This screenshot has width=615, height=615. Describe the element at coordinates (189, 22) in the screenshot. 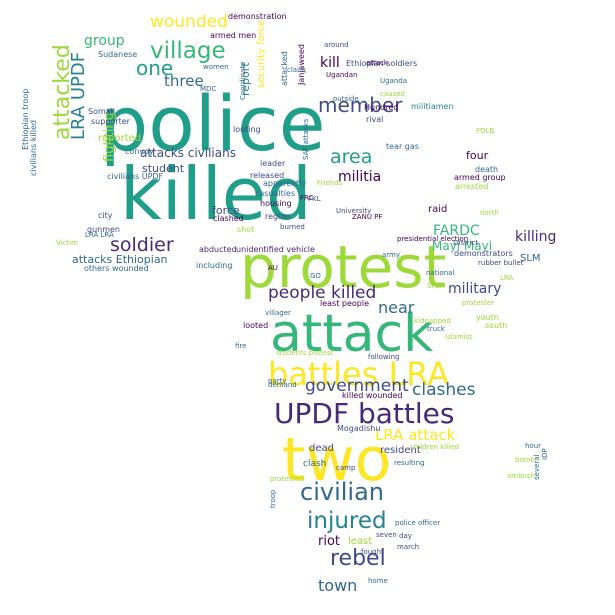

I see `cloud-word: wounded` at that location.